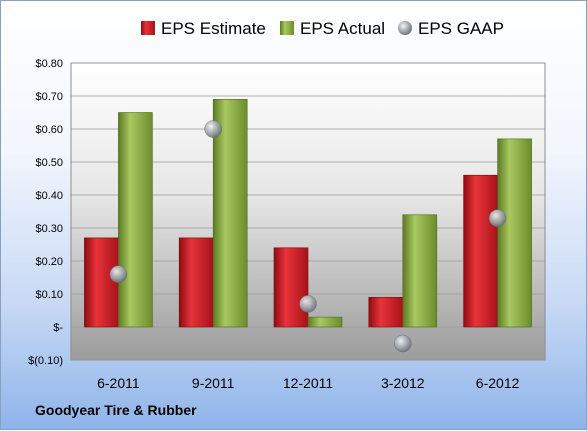  I want to click on legend-label: EPS Actual, so click(342, 28).